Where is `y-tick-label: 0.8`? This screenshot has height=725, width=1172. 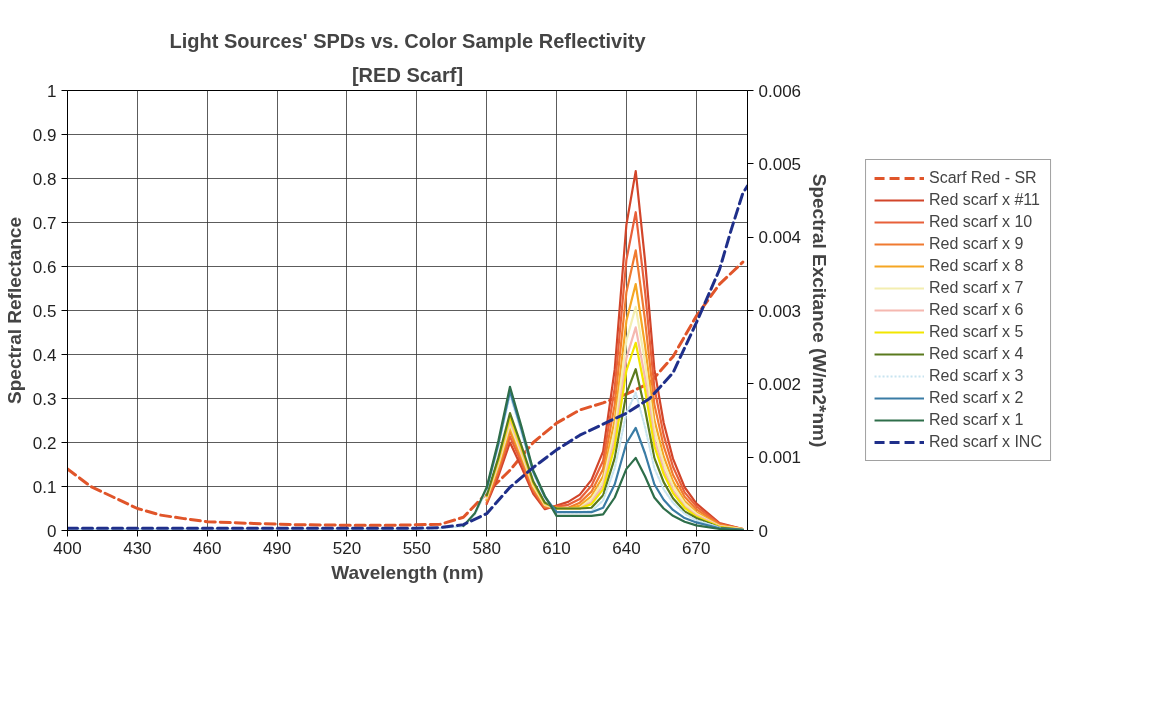 y-tick-label: 0.8 is located at coordinates (44, 179).